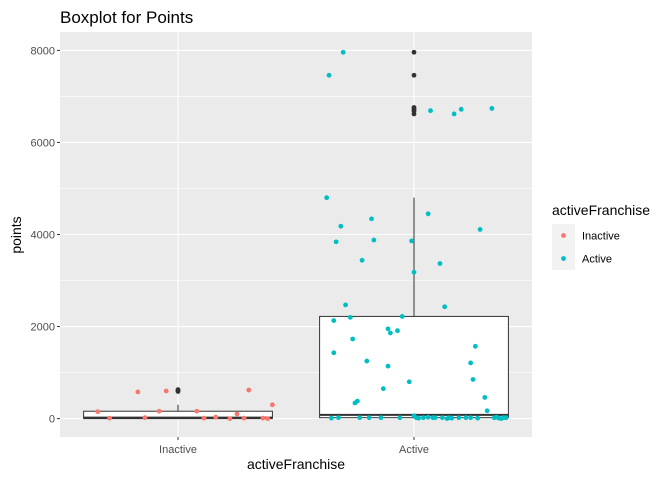 Image resolution: width=672 pixels, height=480 pixels. What do you see at coordinates (414, 367) in the screenshot?
I see `box-iqr` at bounding box center [414, 367].